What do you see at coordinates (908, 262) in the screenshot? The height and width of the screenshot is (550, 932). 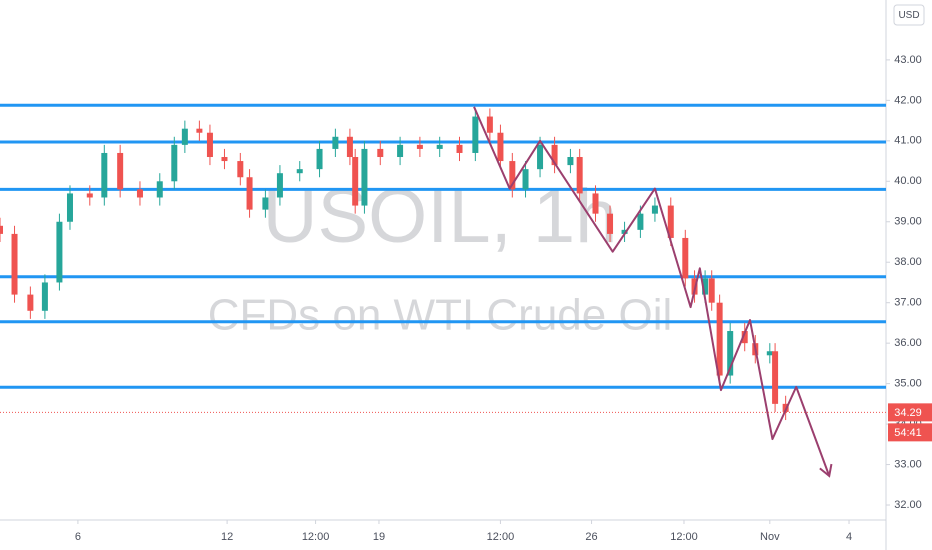 I see `y-tick-label: 38.00` at bounding box center [908, 262].